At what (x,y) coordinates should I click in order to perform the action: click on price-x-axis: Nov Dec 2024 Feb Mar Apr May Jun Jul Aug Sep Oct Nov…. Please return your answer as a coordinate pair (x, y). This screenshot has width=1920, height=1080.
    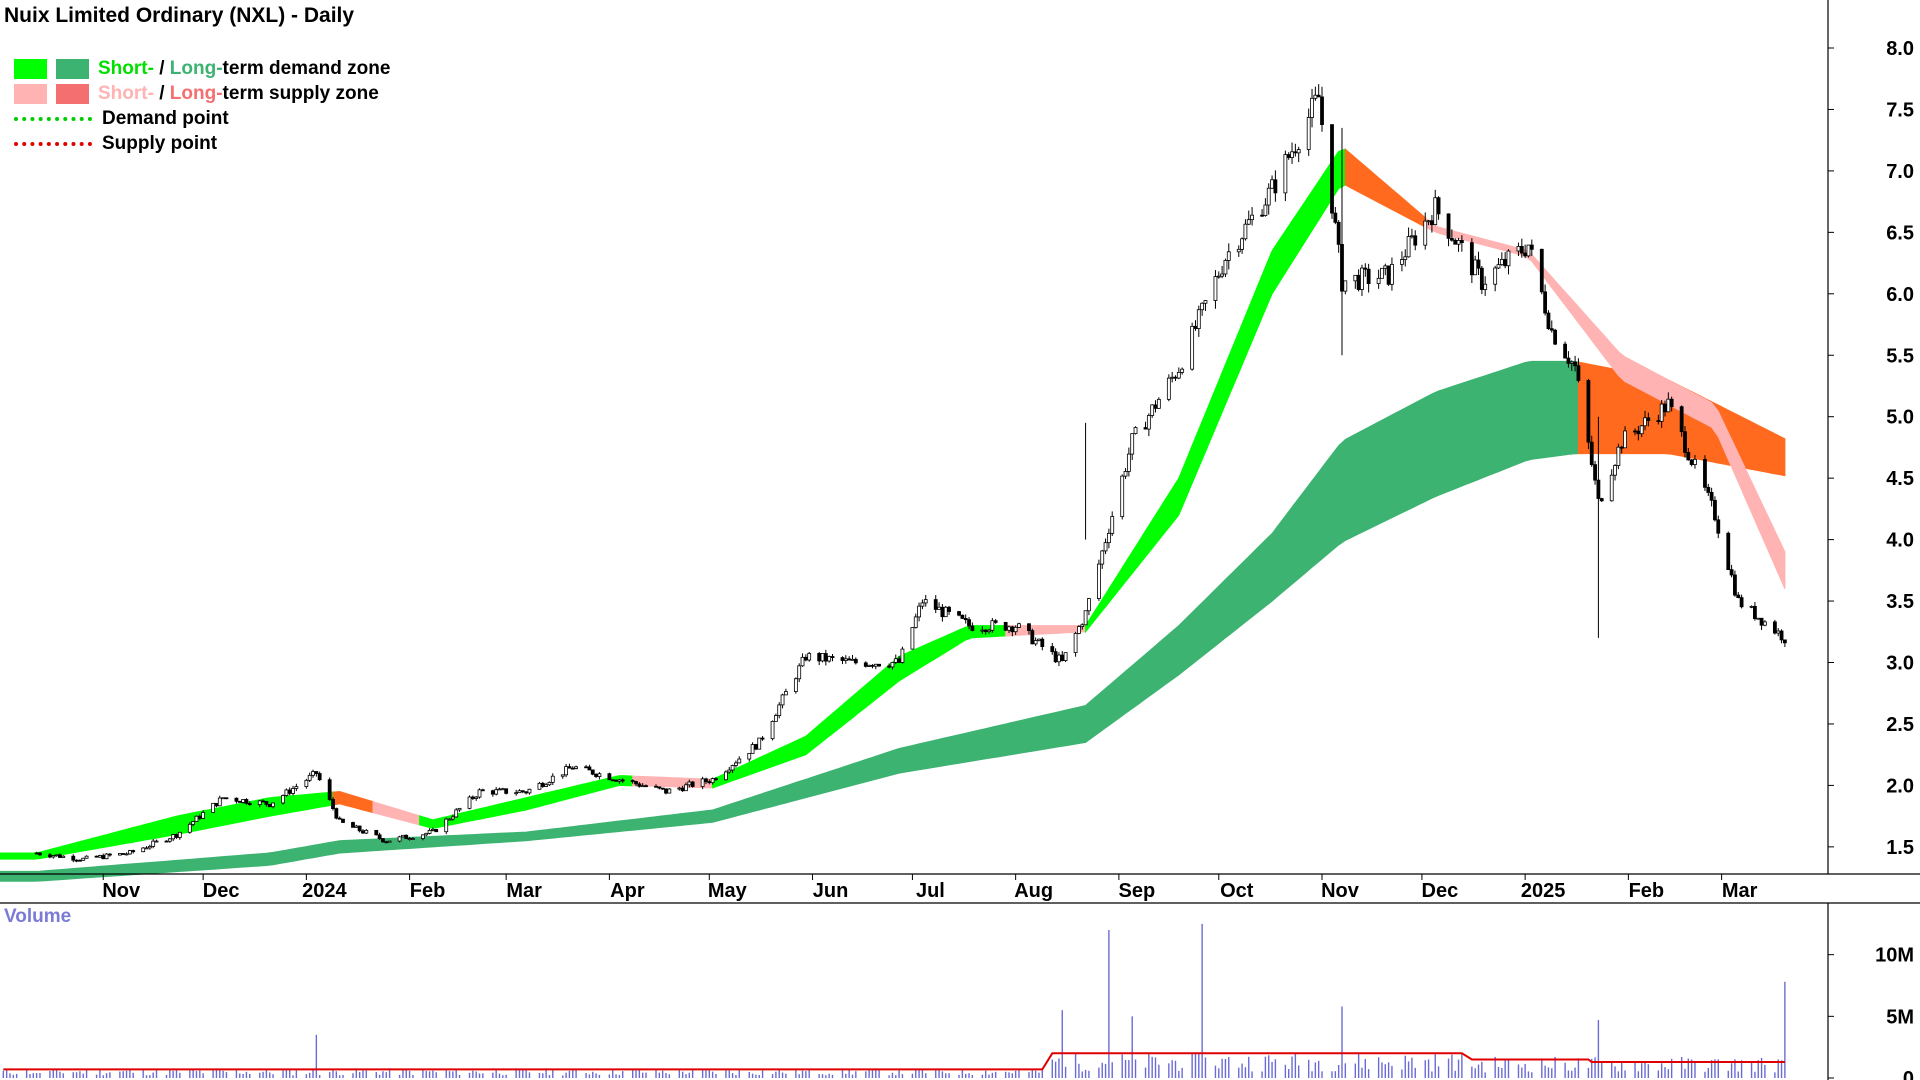
    Looking at the image, I should click on (930, 888).